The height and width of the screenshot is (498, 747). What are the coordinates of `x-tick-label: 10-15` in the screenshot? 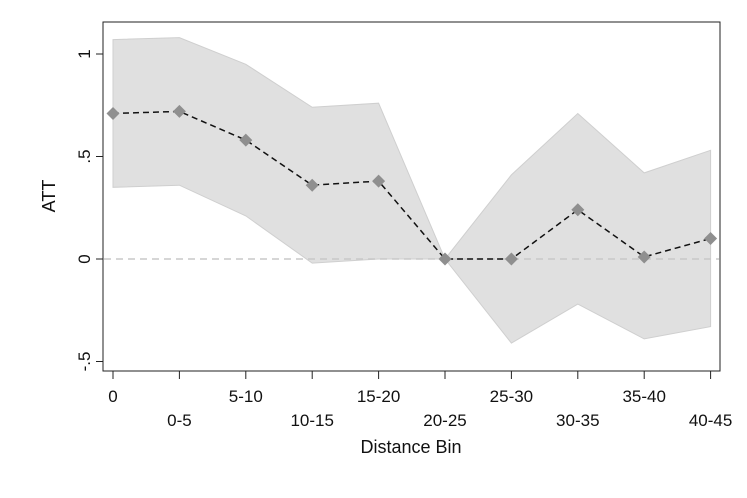 It's located at (311, 420).